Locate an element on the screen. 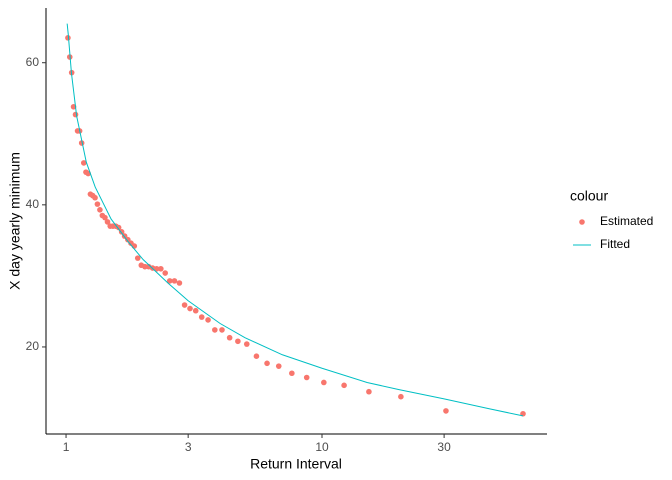 The image size is (672, 480). y-tick-label: 20 is located at coordinates (33, 346).